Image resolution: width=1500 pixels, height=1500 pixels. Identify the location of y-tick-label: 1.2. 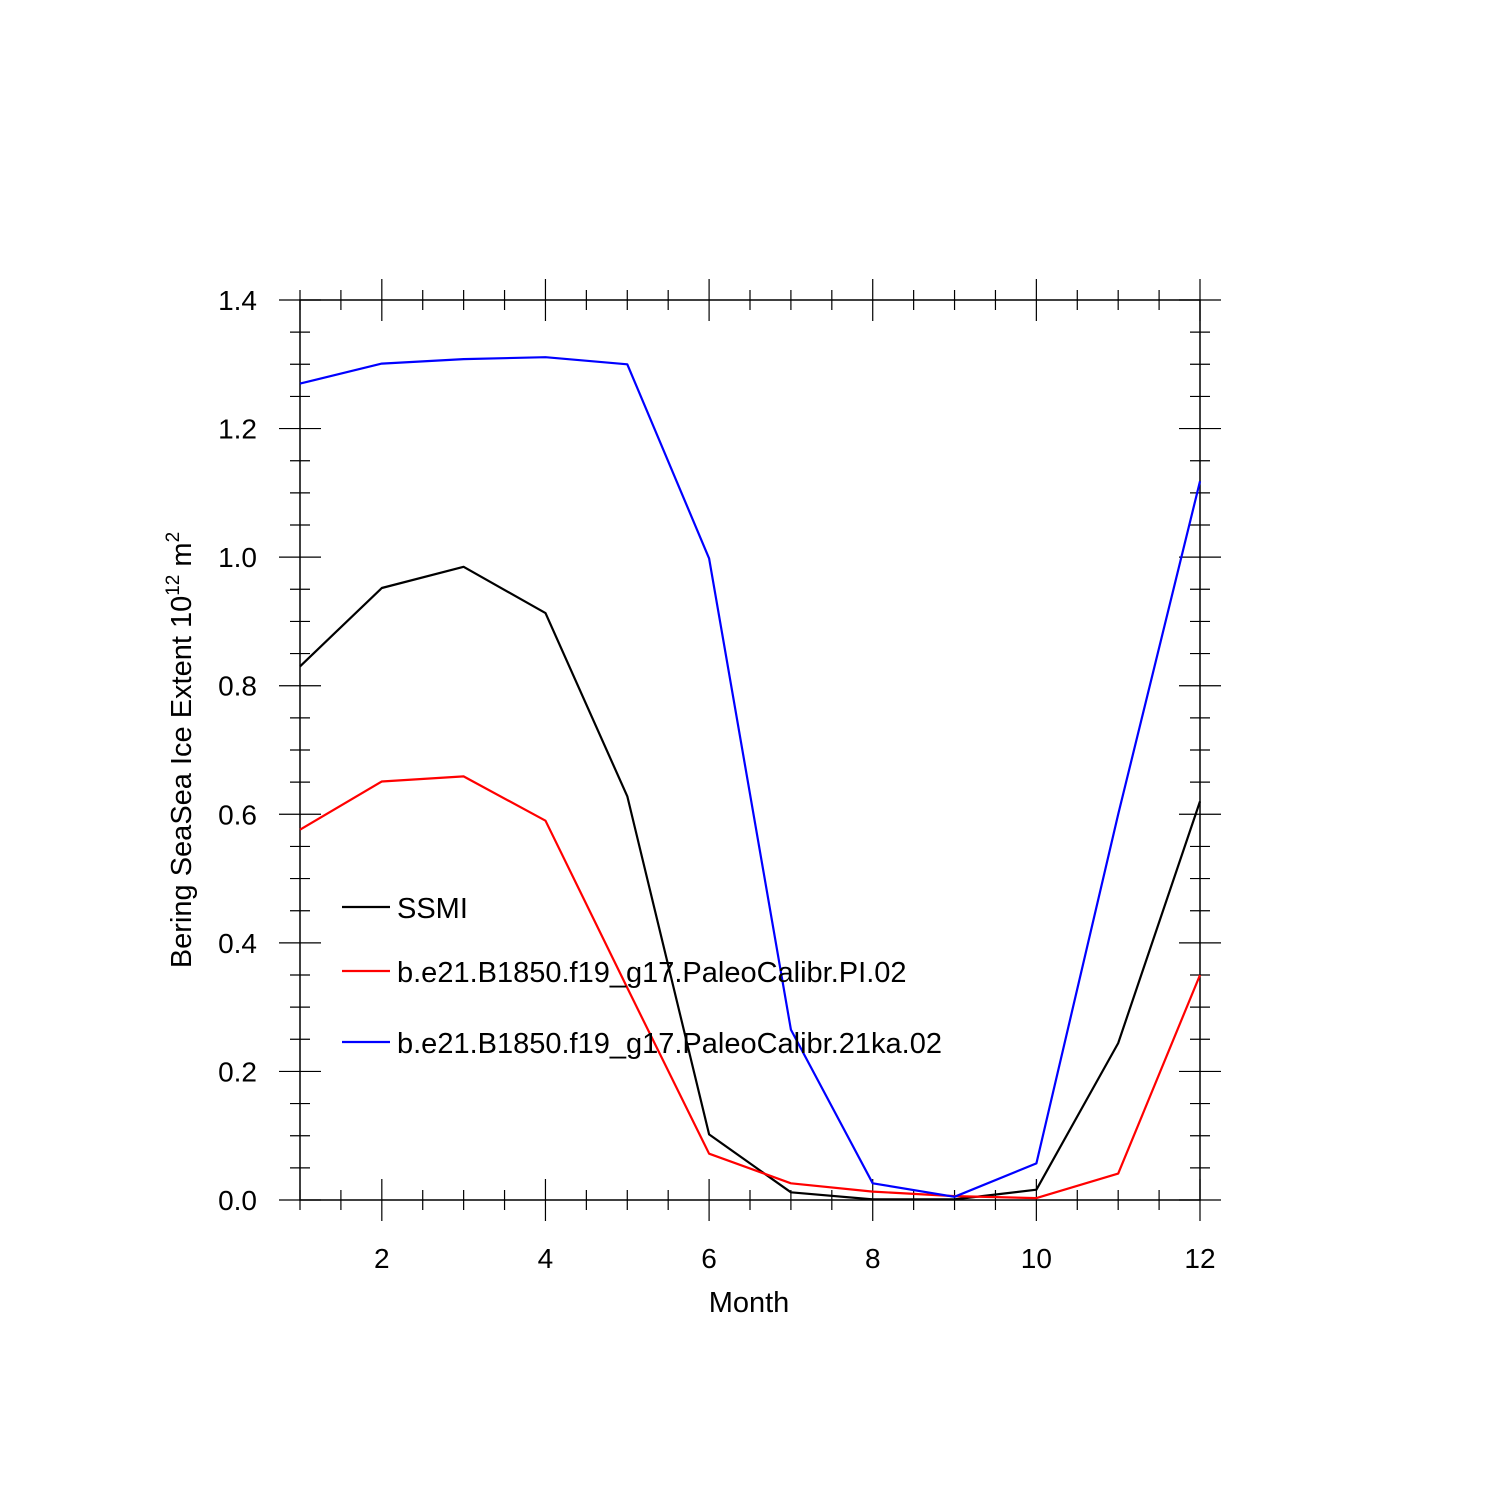
(237, 429).